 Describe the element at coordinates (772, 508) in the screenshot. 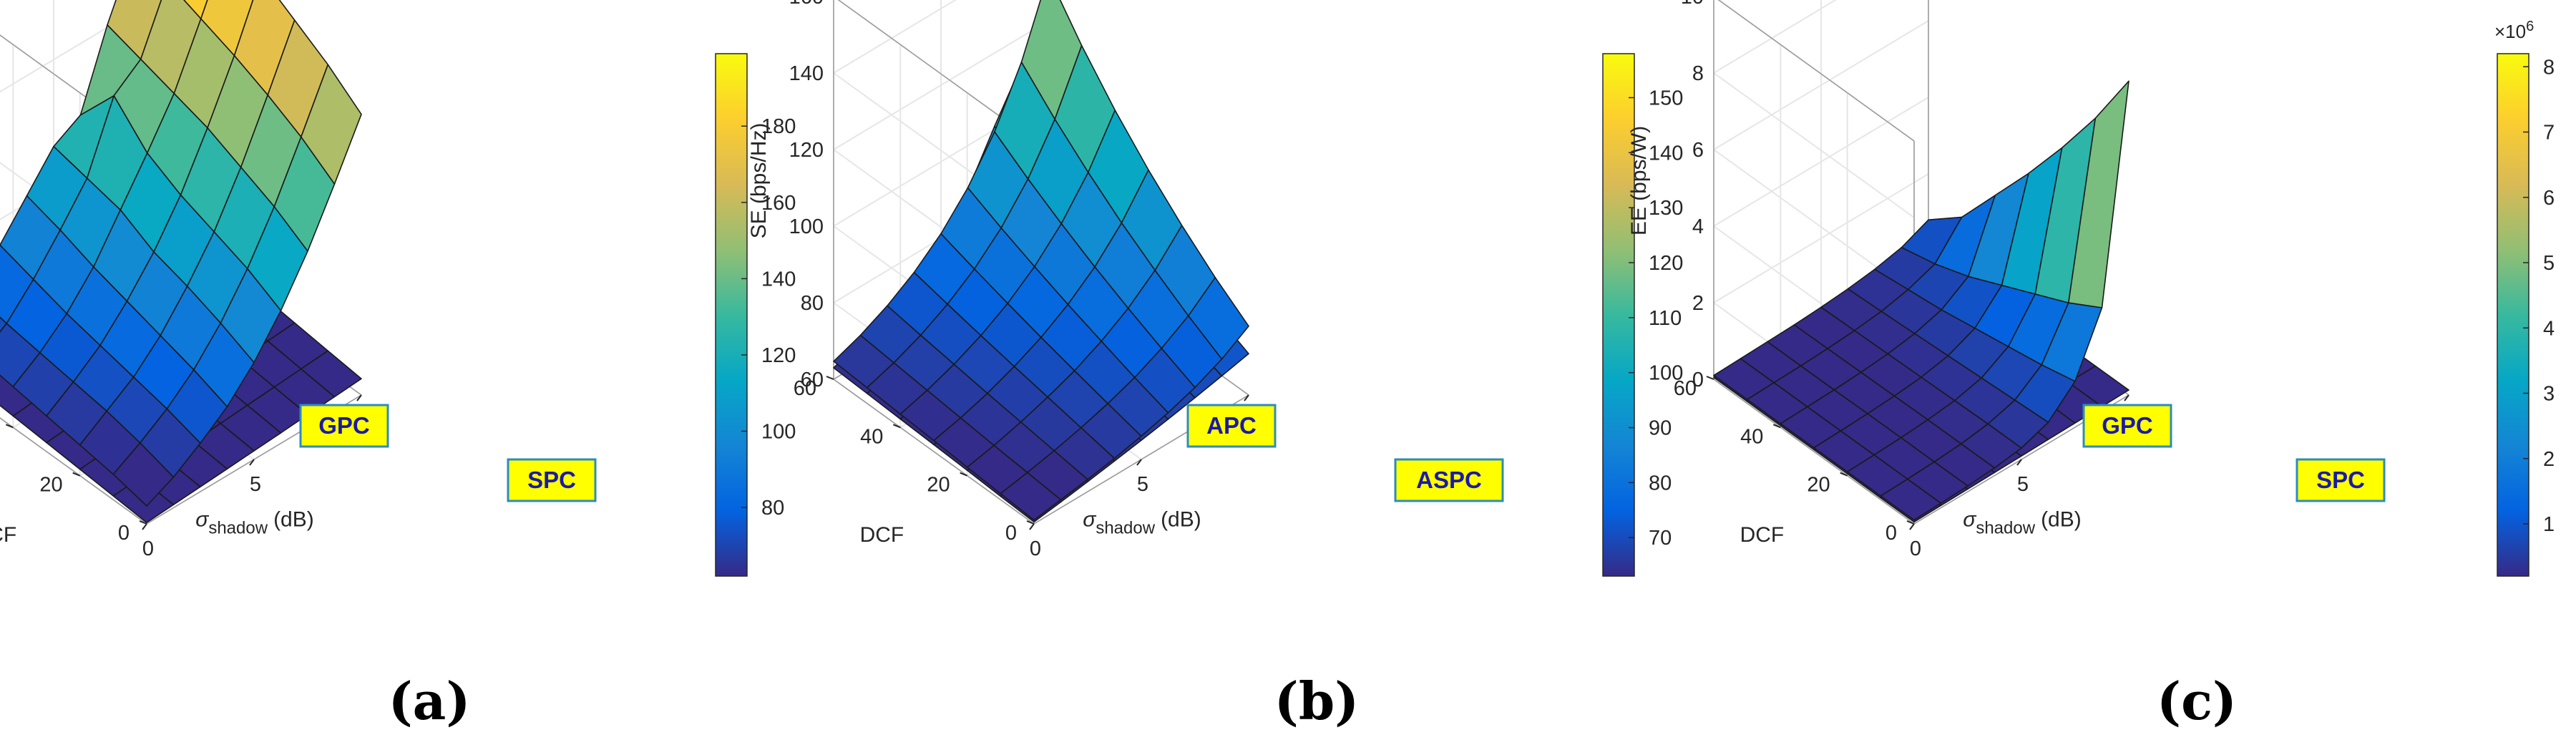

I see `colorbar-tick-label: 80` at that location.